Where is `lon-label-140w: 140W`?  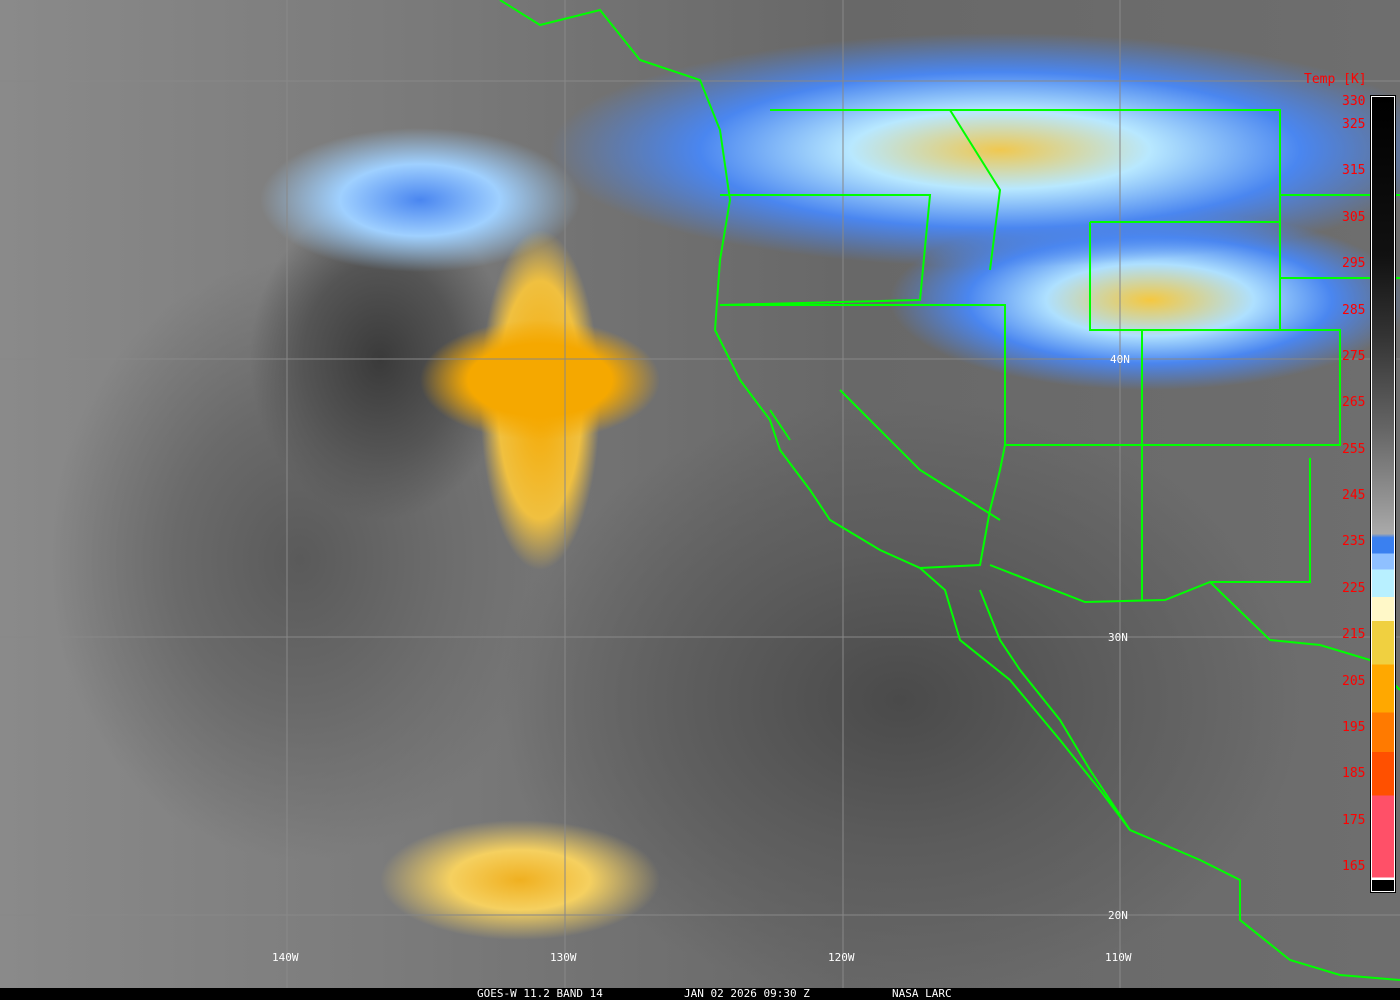 lon-label-140w: 140W is located at coordinates (285, 957).